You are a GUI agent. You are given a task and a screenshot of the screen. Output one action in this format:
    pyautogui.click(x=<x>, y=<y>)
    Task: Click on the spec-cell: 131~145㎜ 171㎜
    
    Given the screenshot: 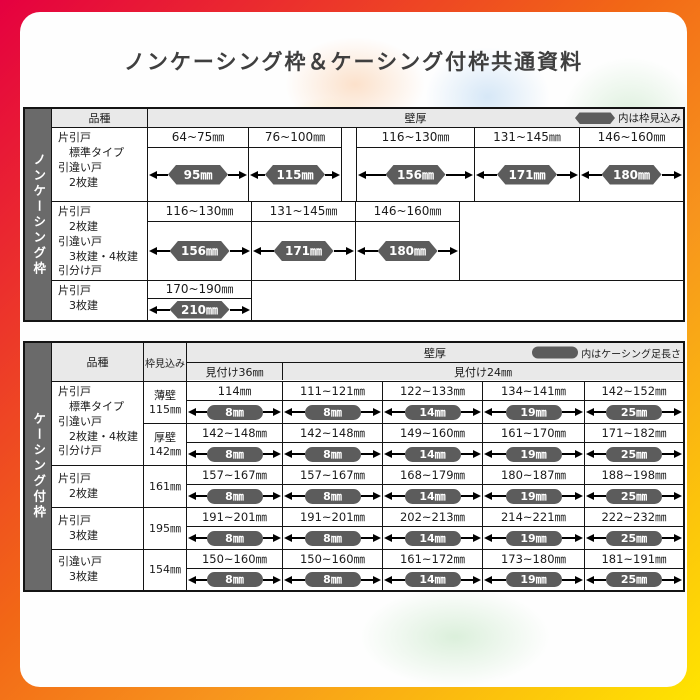 What is the action you would take?
    pyautogui.click(x=304, y=241)
    